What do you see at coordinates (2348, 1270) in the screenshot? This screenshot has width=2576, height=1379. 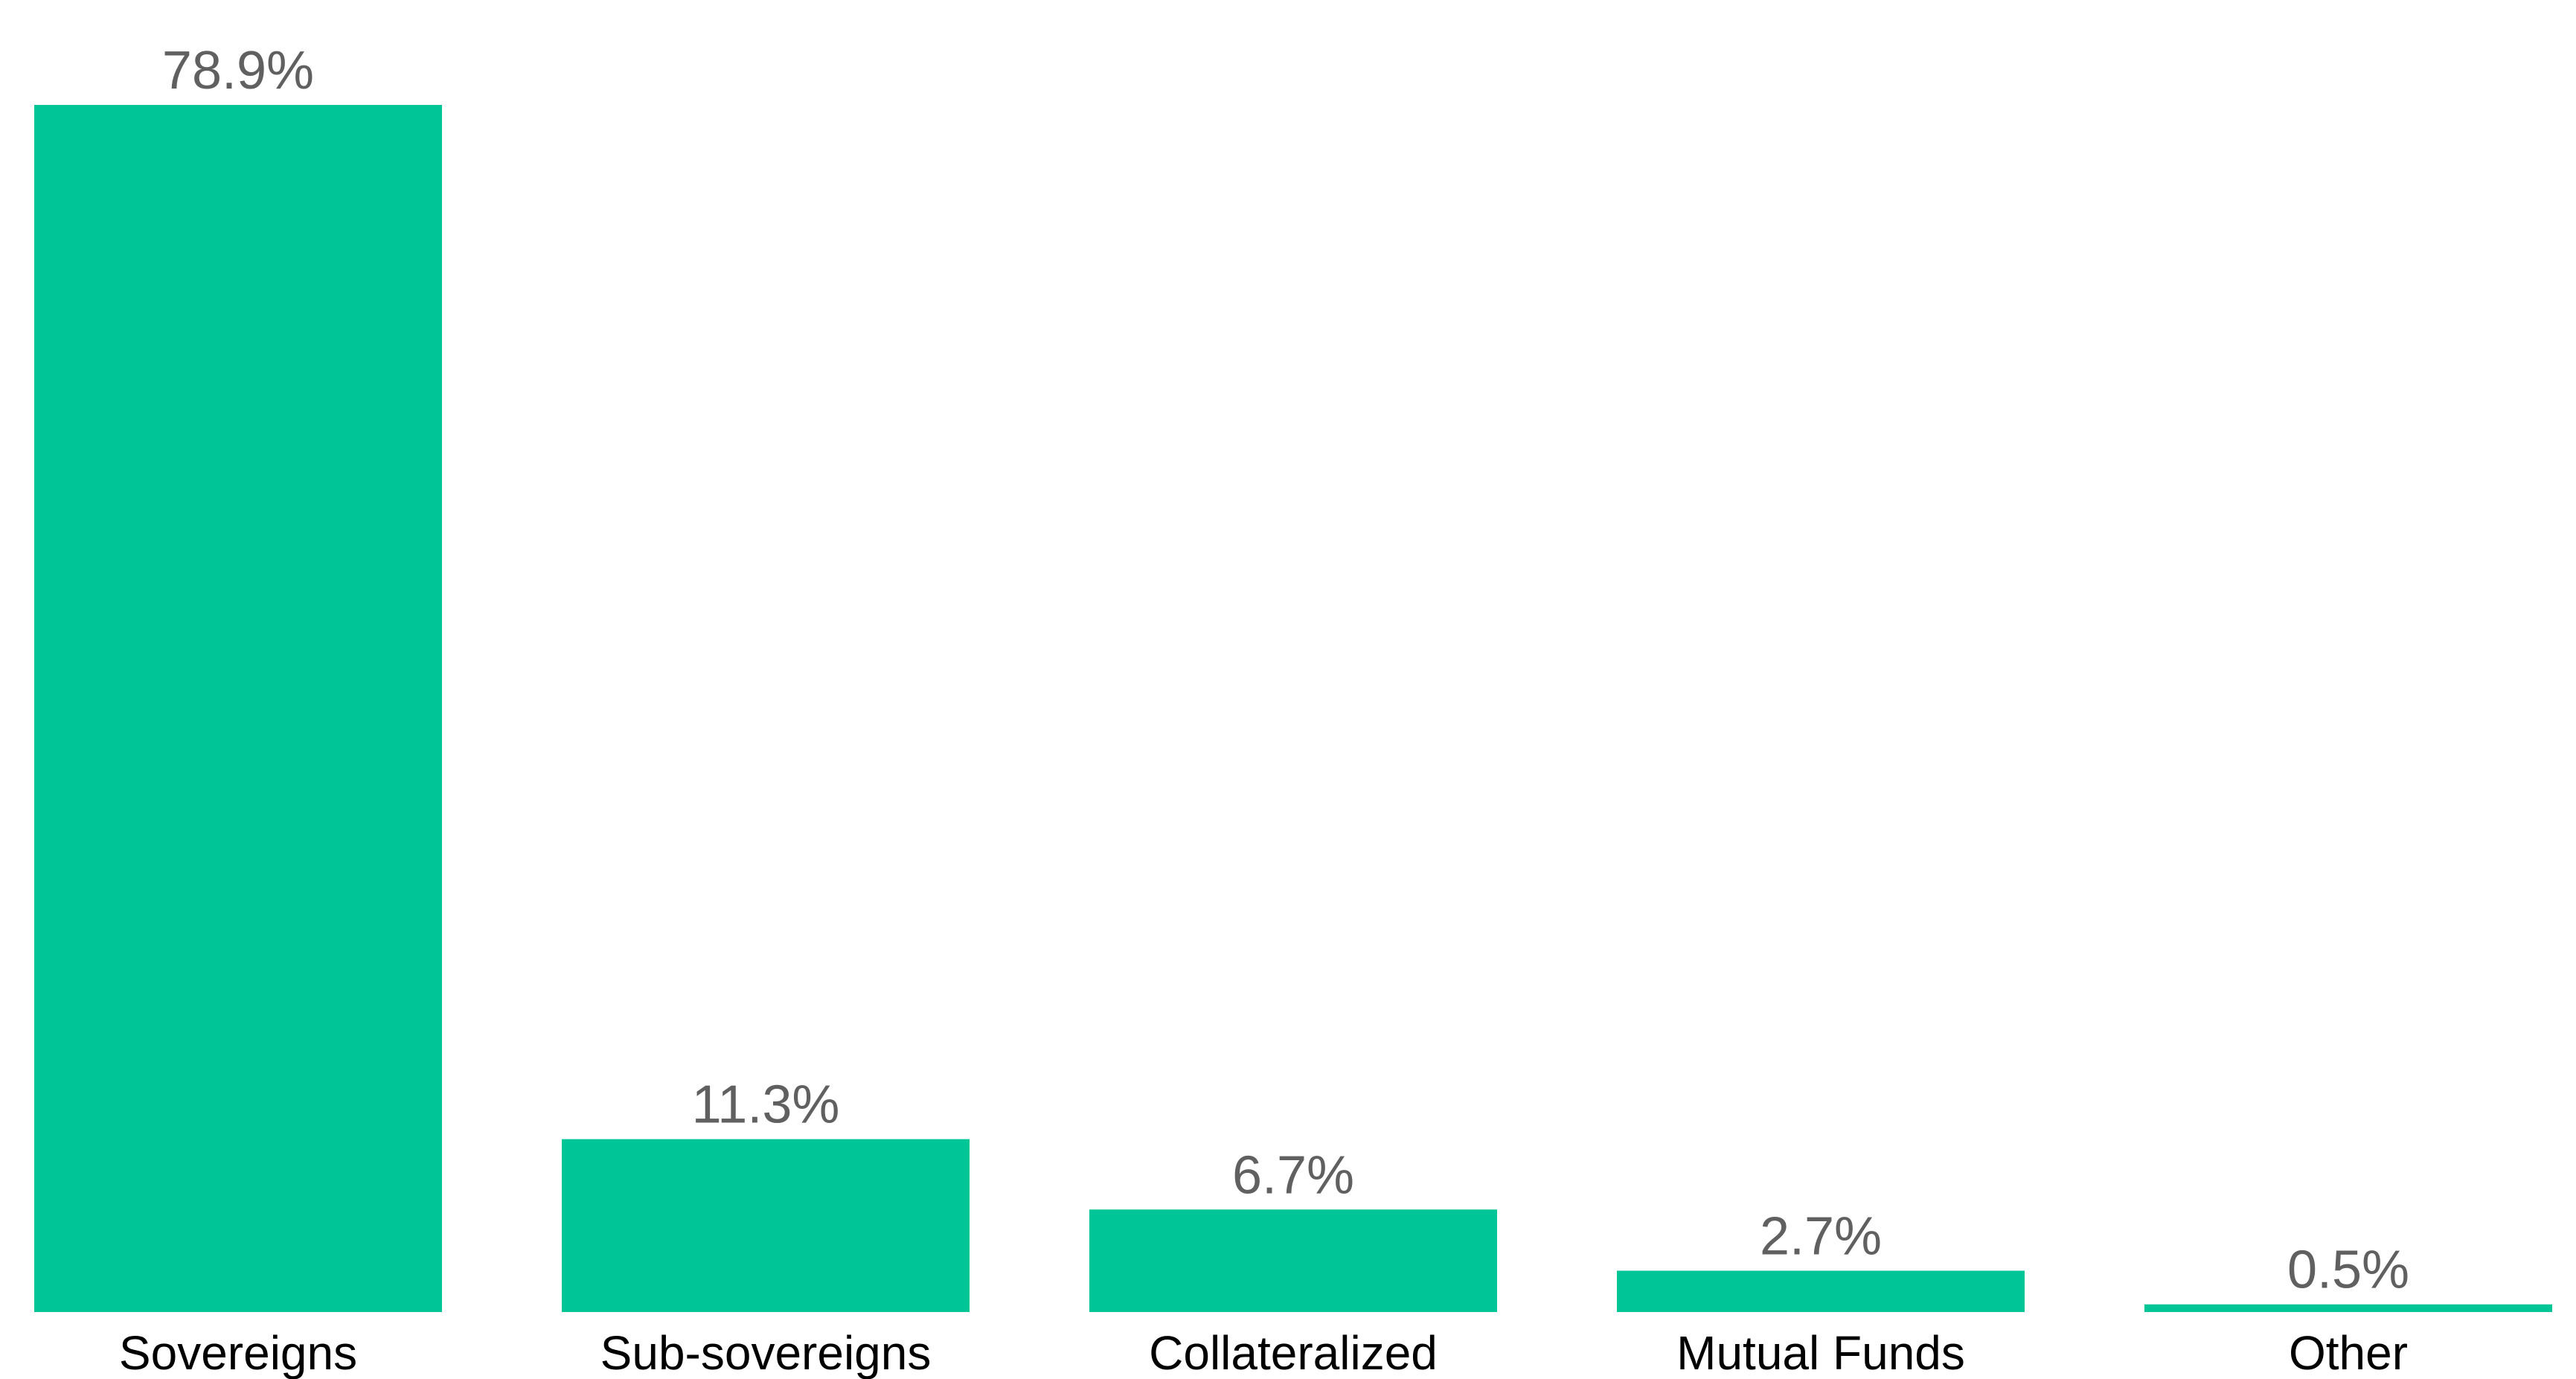 I see `data-label: 0.5%` at bounding box center [2348, 1270].